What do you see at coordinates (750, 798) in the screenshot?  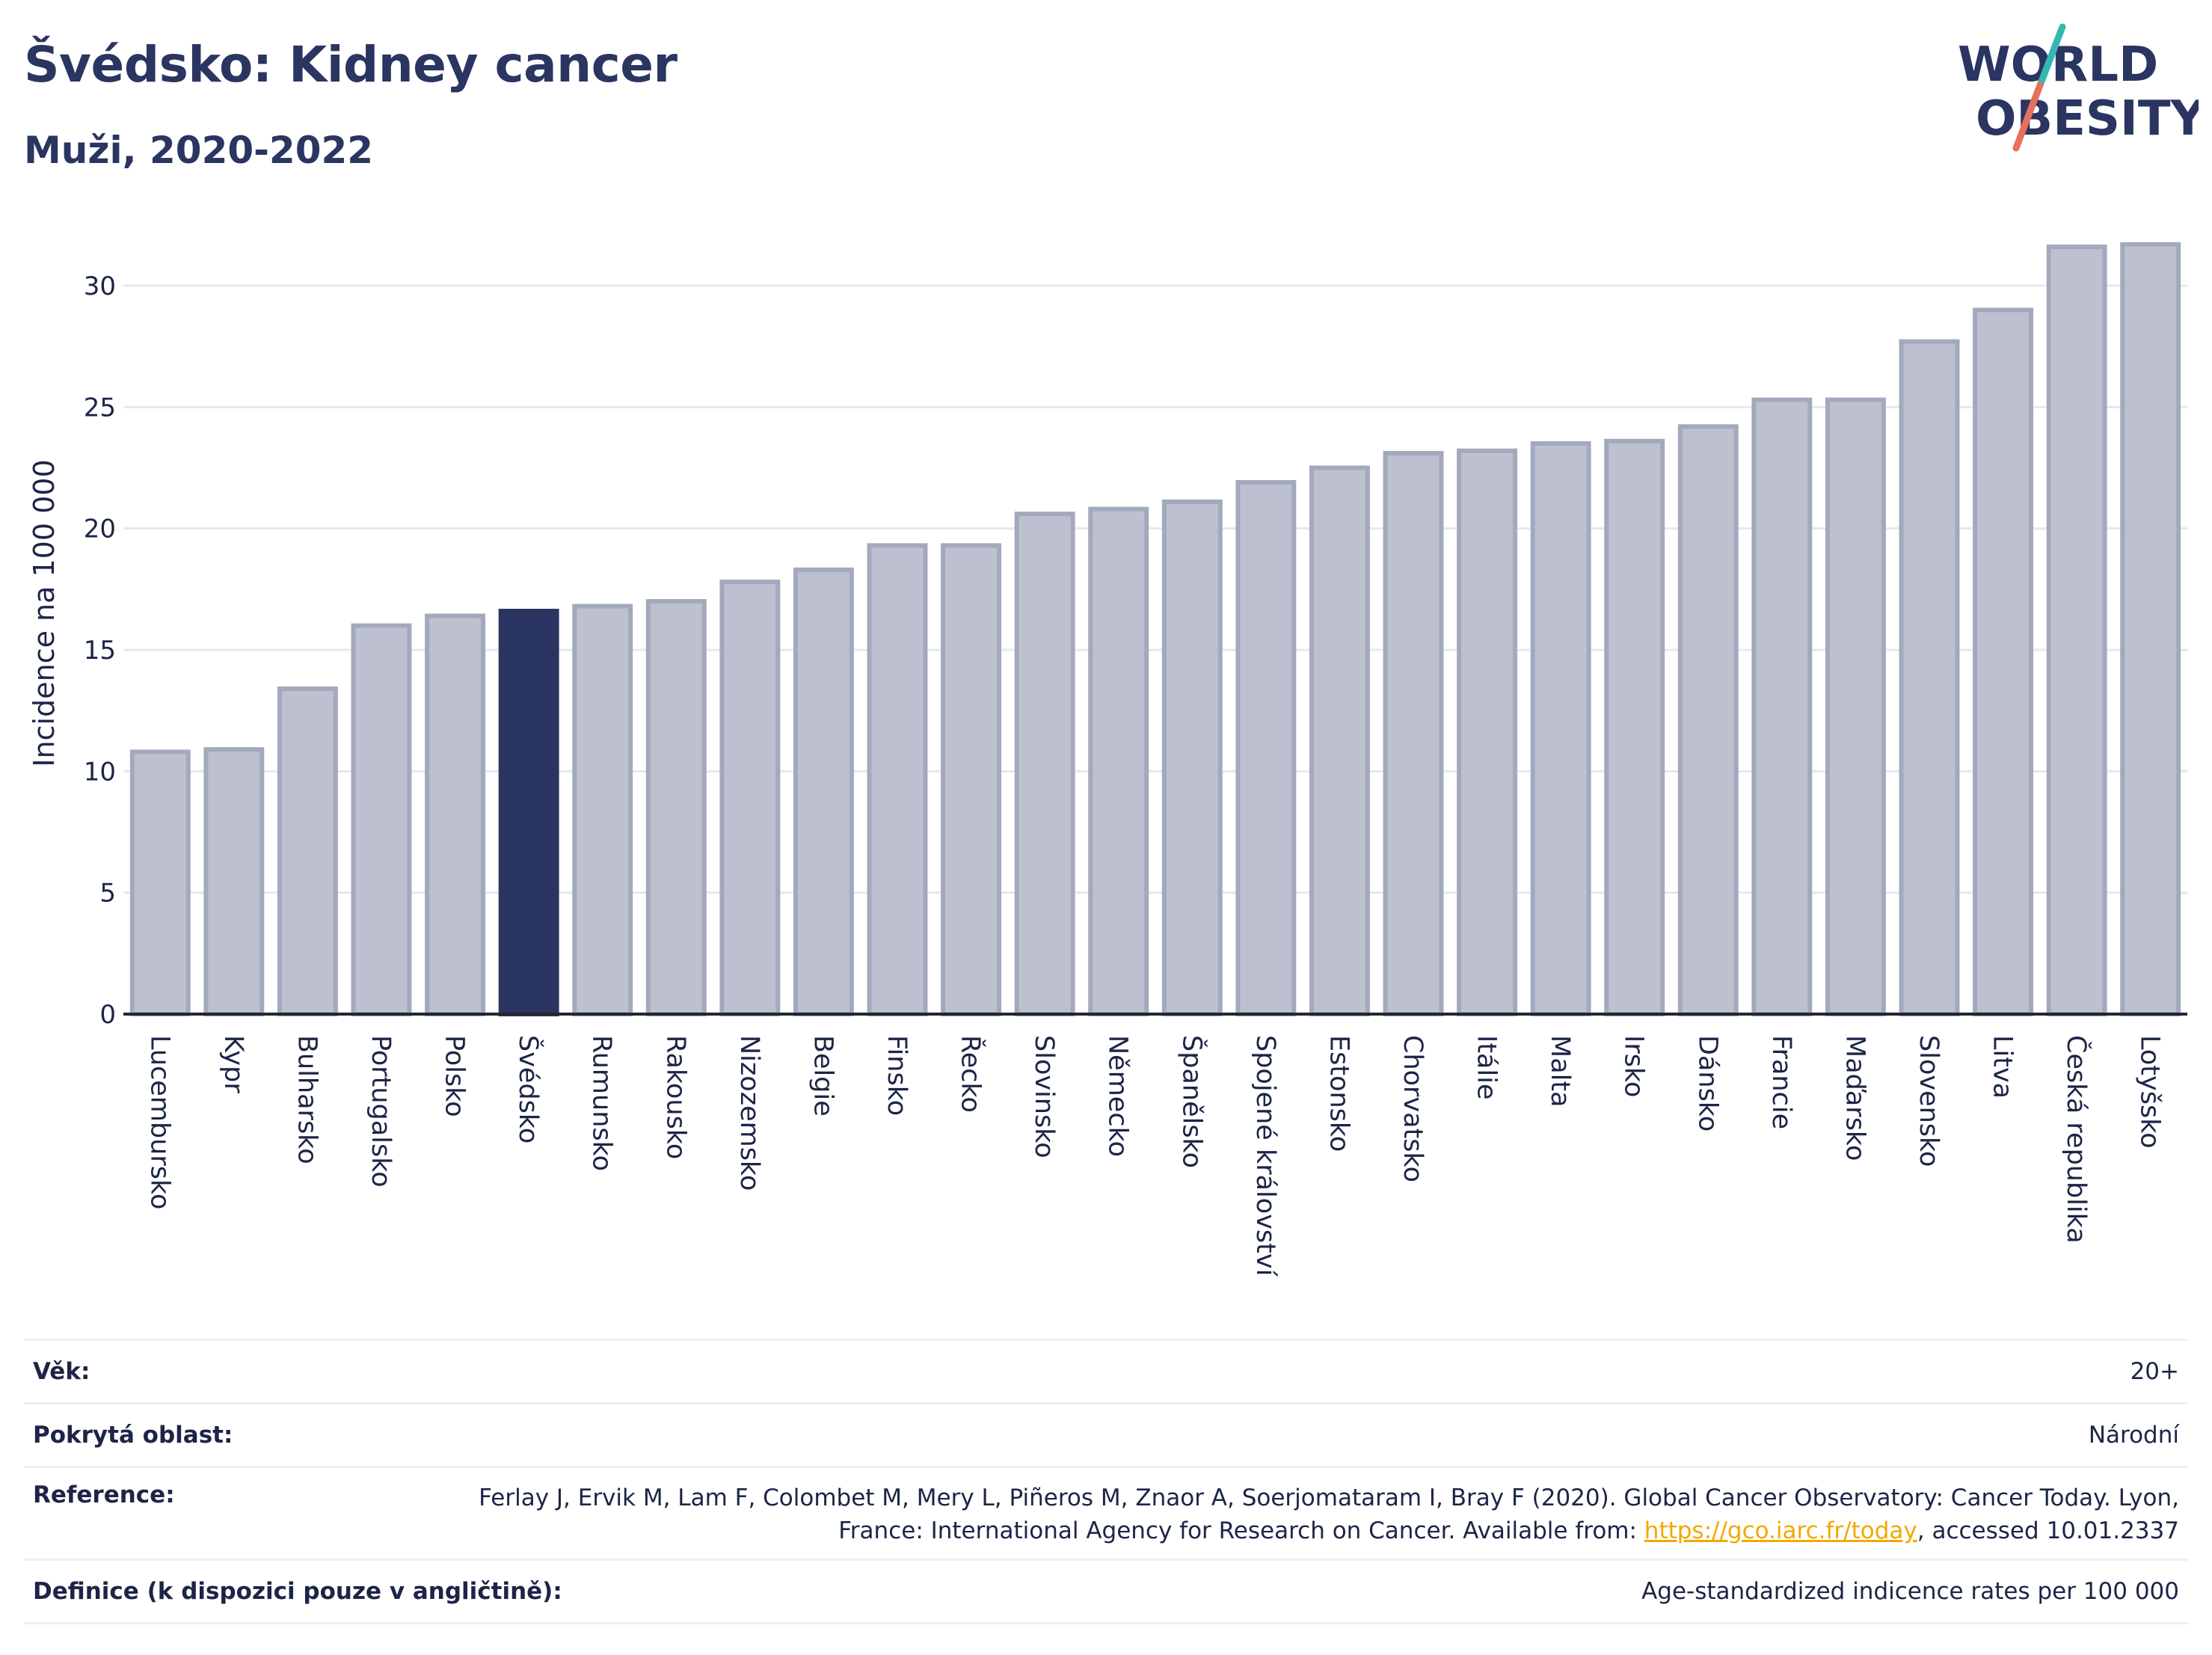 I see `bar-Nizozemsko` at bounding box center [750, 798].